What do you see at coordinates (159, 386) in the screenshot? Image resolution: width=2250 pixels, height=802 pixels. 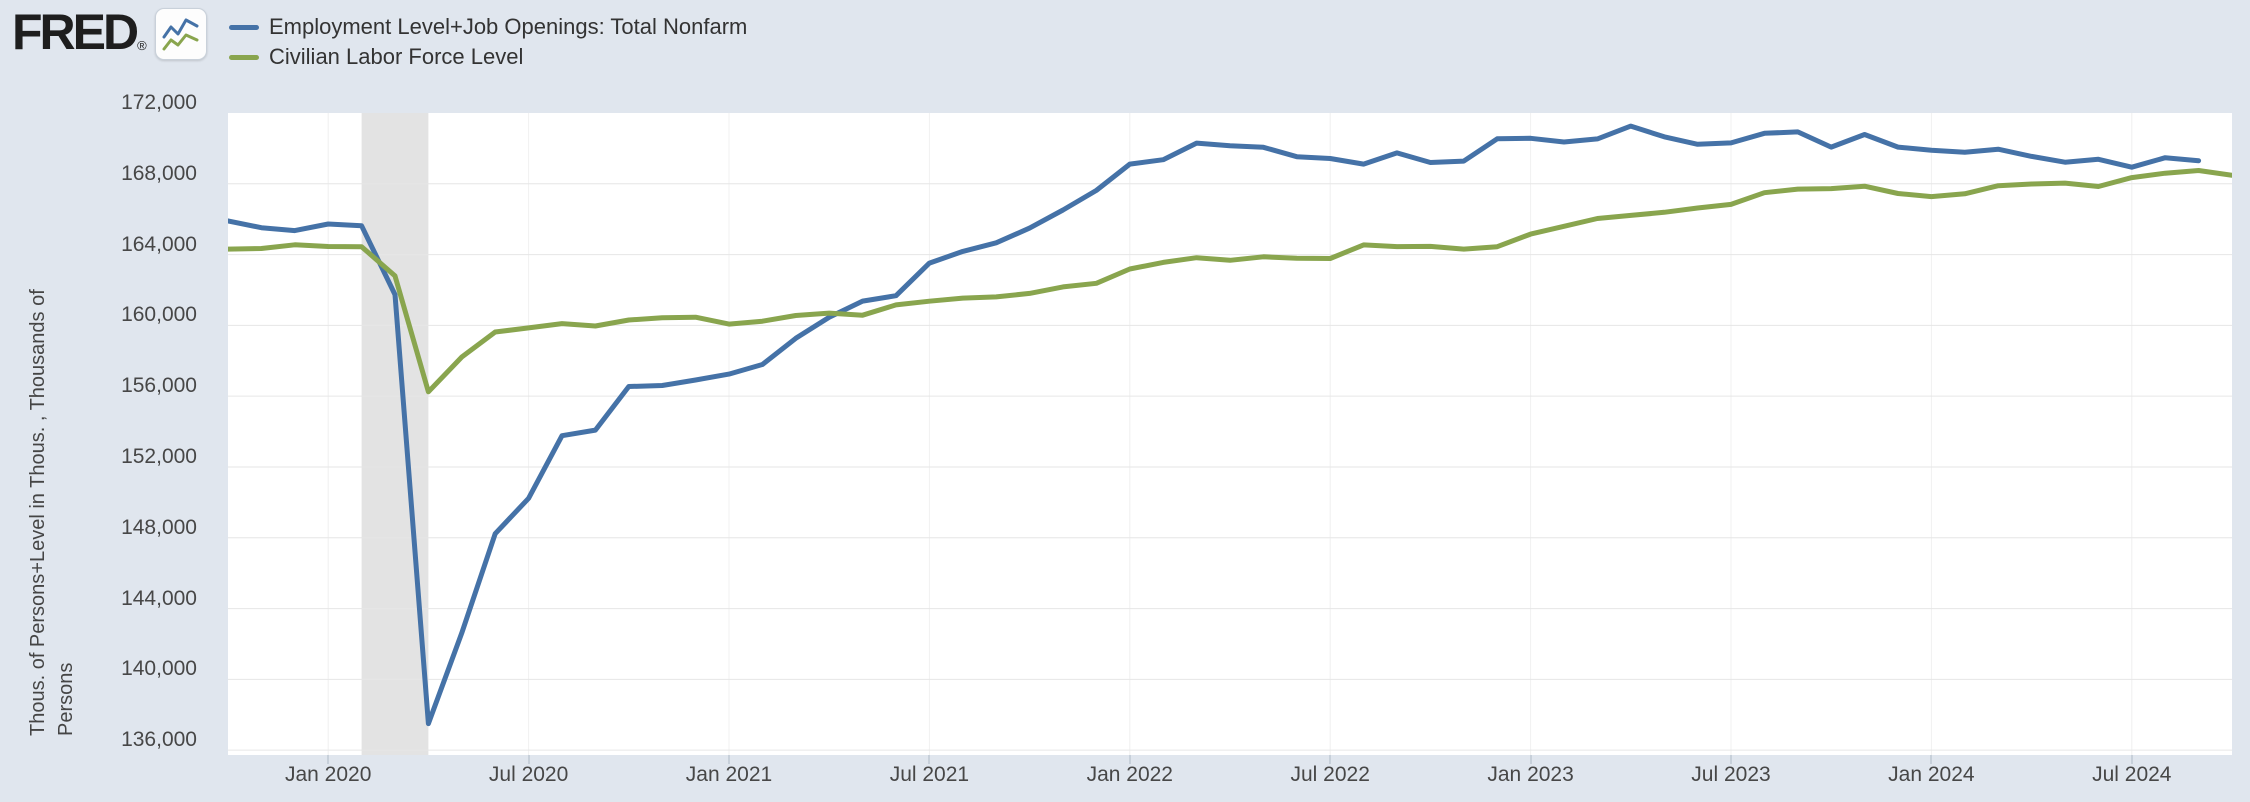 I see `y-tick-label: 156,000` at bounding box center [159, 386].